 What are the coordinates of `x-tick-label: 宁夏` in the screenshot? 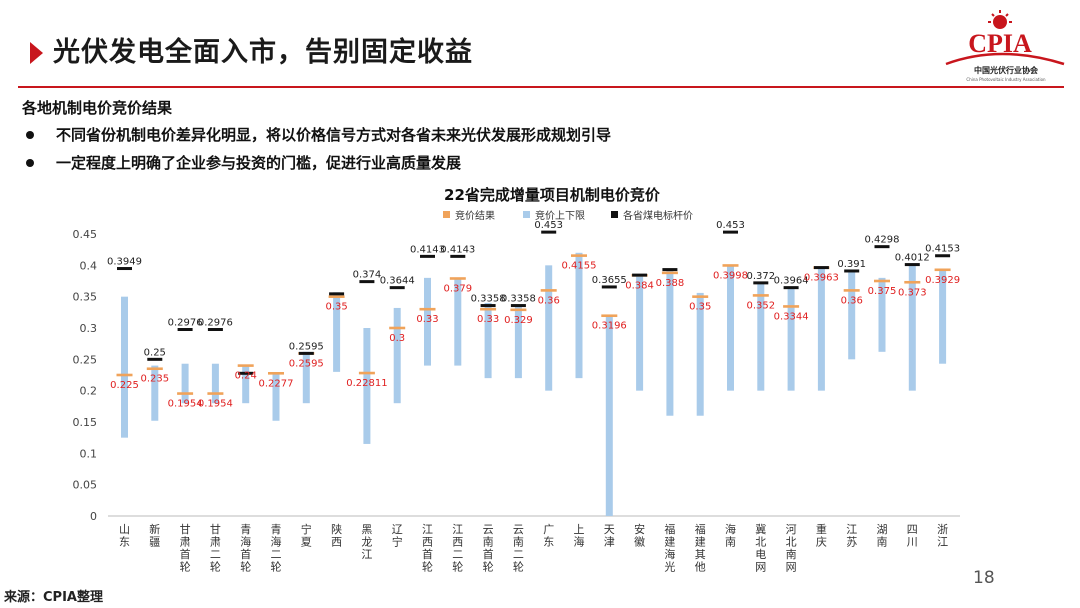 It's located at (306, 535).